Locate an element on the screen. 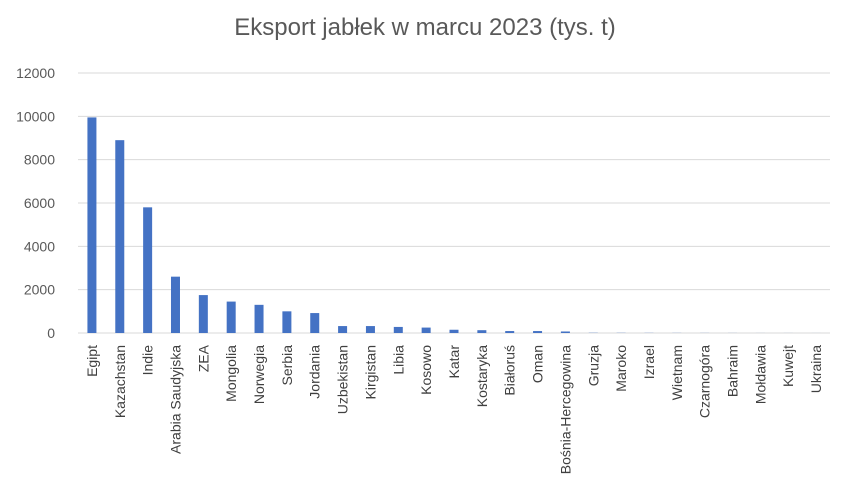  x-category-label: Serbia is located at coordinates (287, 365).